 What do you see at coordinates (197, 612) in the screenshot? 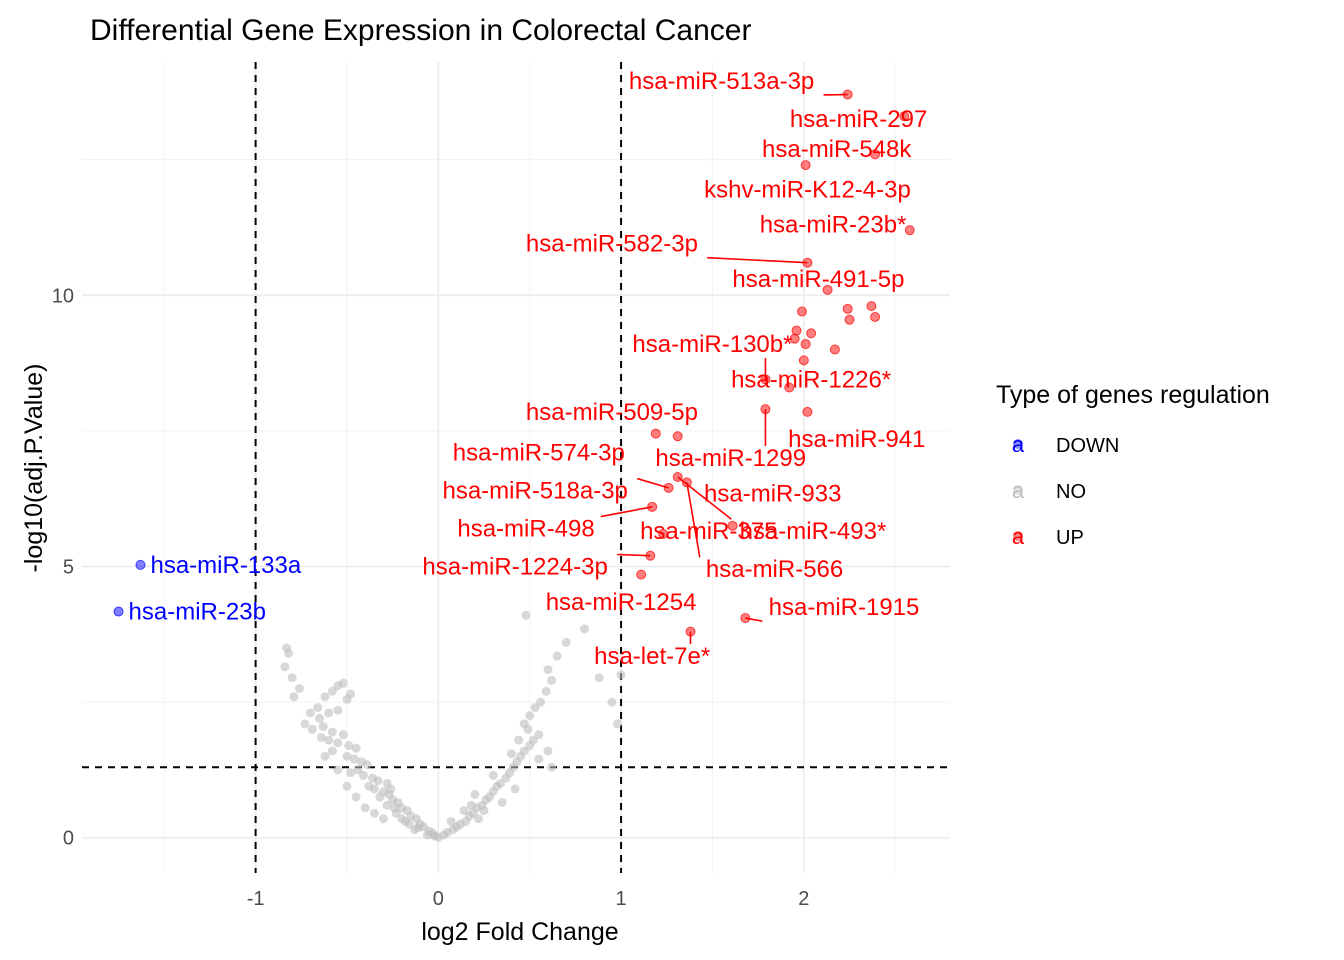
I see `gene-label: hsa-miR-23b` at bounding box center [197, 612].